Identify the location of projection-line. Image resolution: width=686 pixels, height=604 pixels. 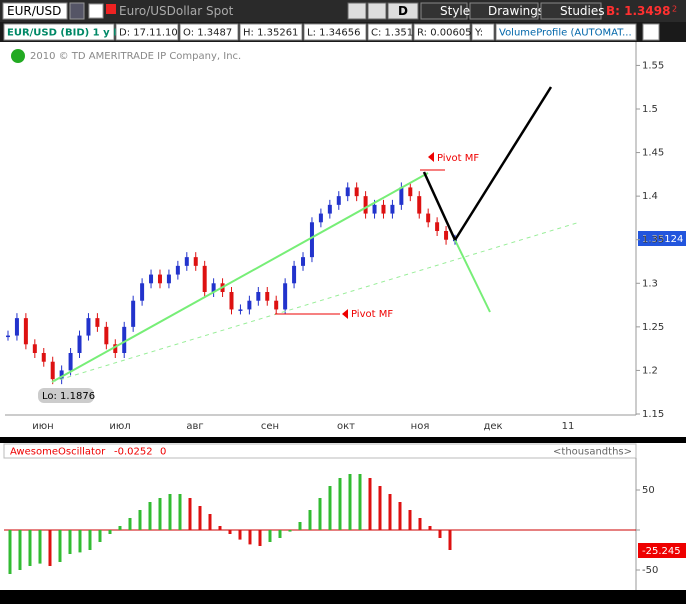
(472, 276).